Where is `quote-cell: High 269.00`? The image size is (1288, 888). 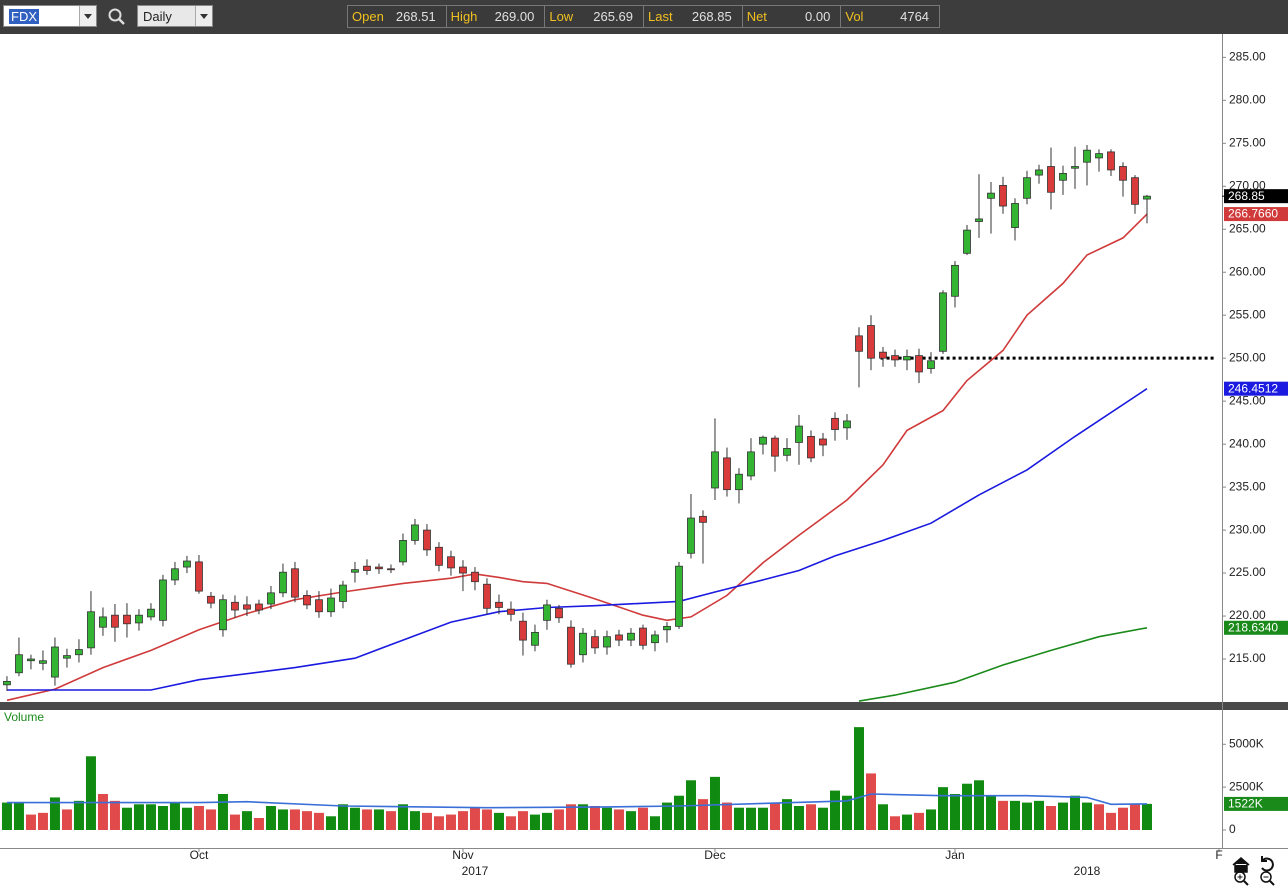 quote-cell: High 269.00 is located at coordinates (496, 16).